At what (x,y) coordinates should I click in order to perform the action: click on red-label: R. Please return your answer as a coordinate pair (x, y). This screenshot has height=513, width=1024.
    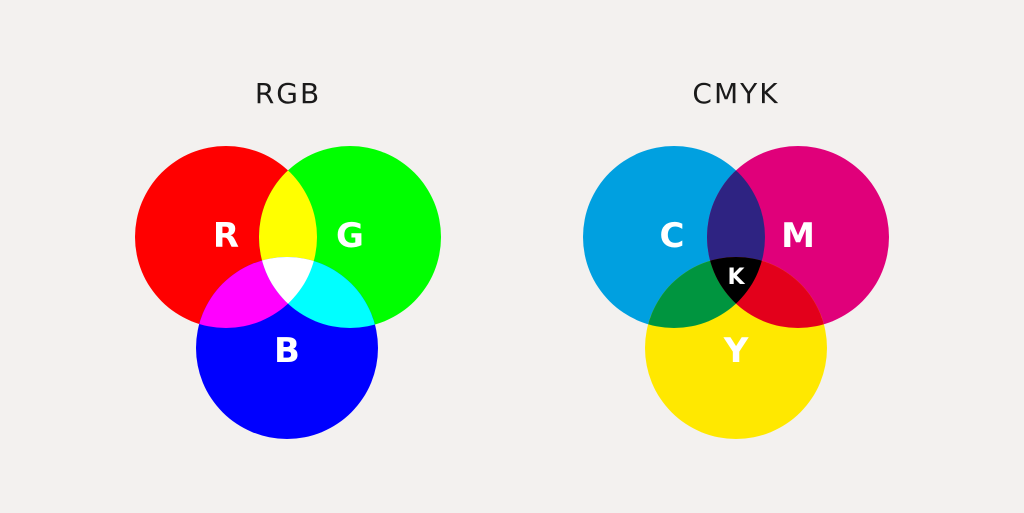
    Looking at the image, I should click on (226, 236).